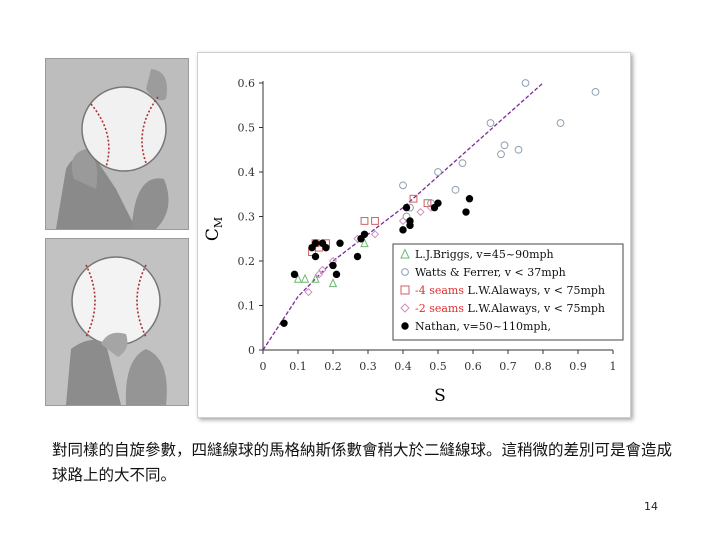 This screenshot has height=540, width=720. I want to click on x-tick-label: 0.1, so click(298, 366).